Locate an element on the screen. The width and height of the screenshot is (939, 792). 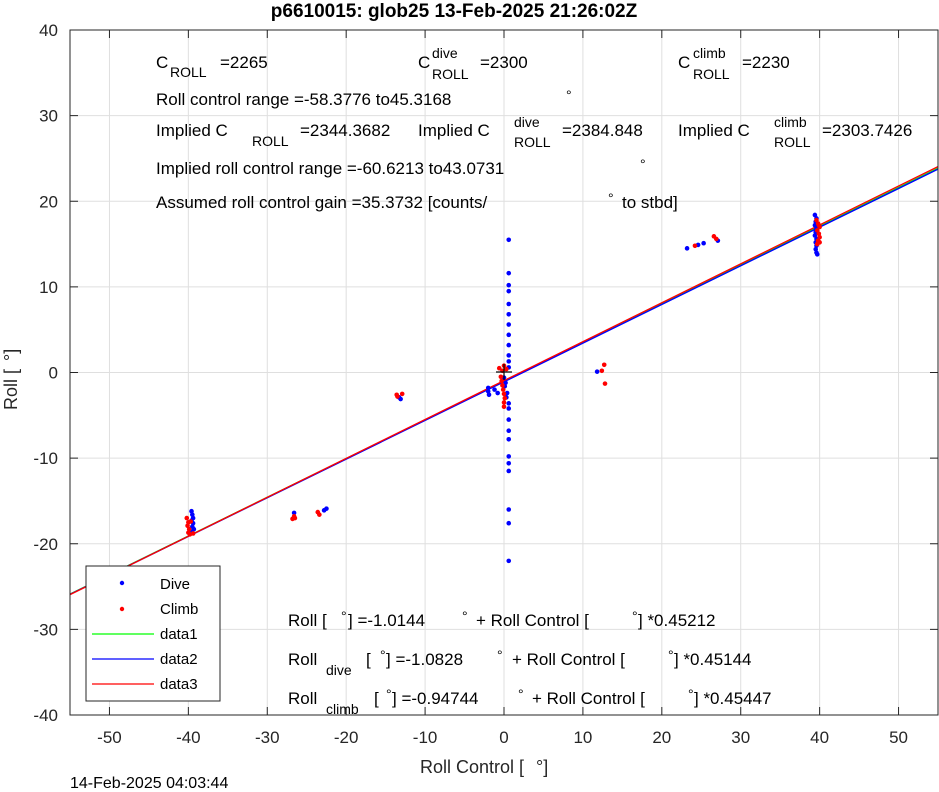
x-tick-label: -20 is located at coordinates (346, 737).